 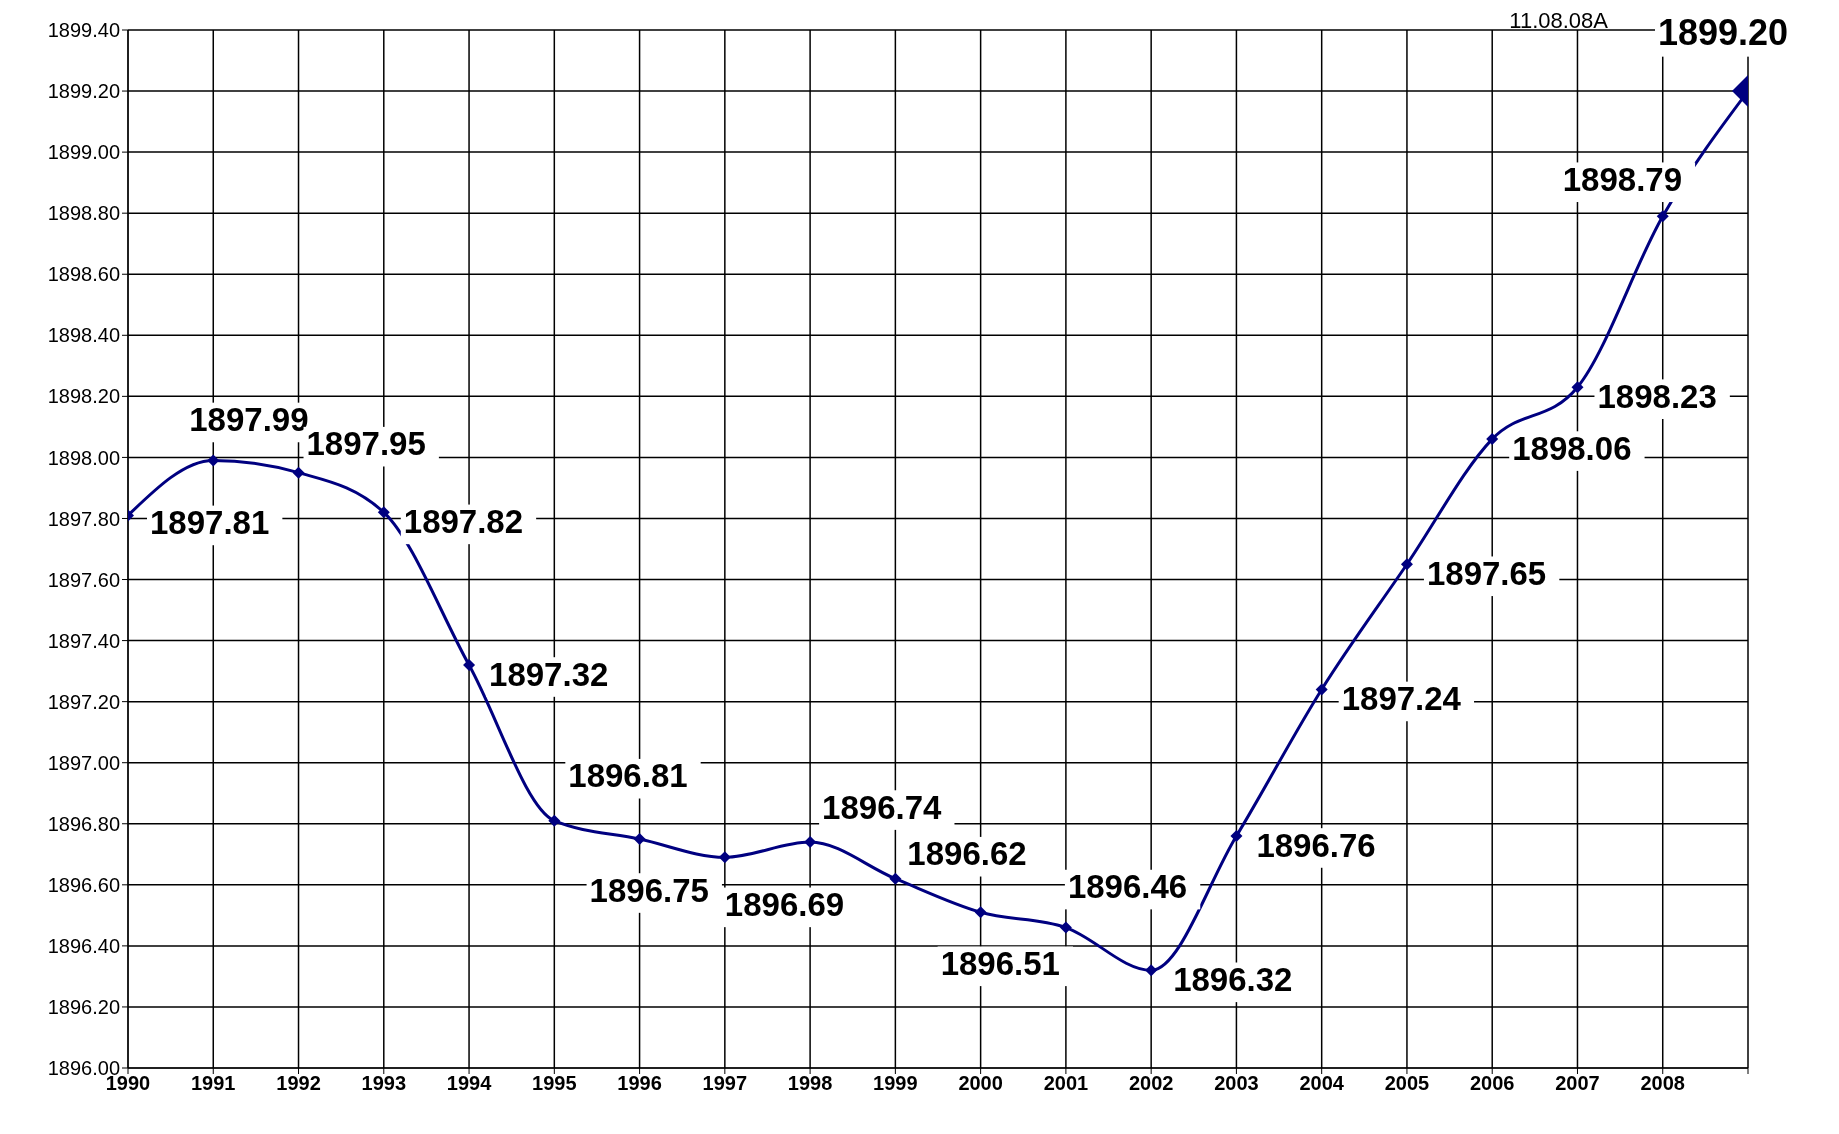 I want to click on annotation: 11.08.08A, so click(x=1558, y=21).